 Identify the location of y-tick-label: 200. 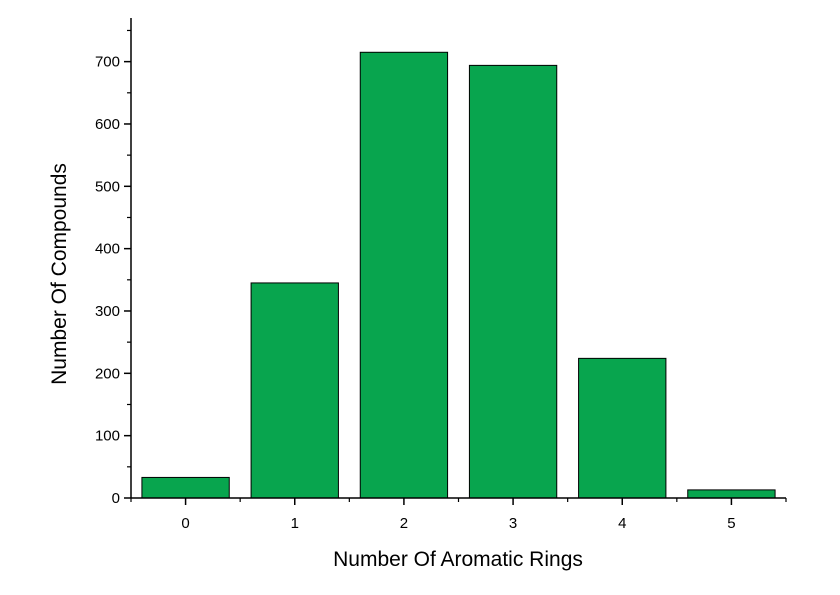
(107, 373).